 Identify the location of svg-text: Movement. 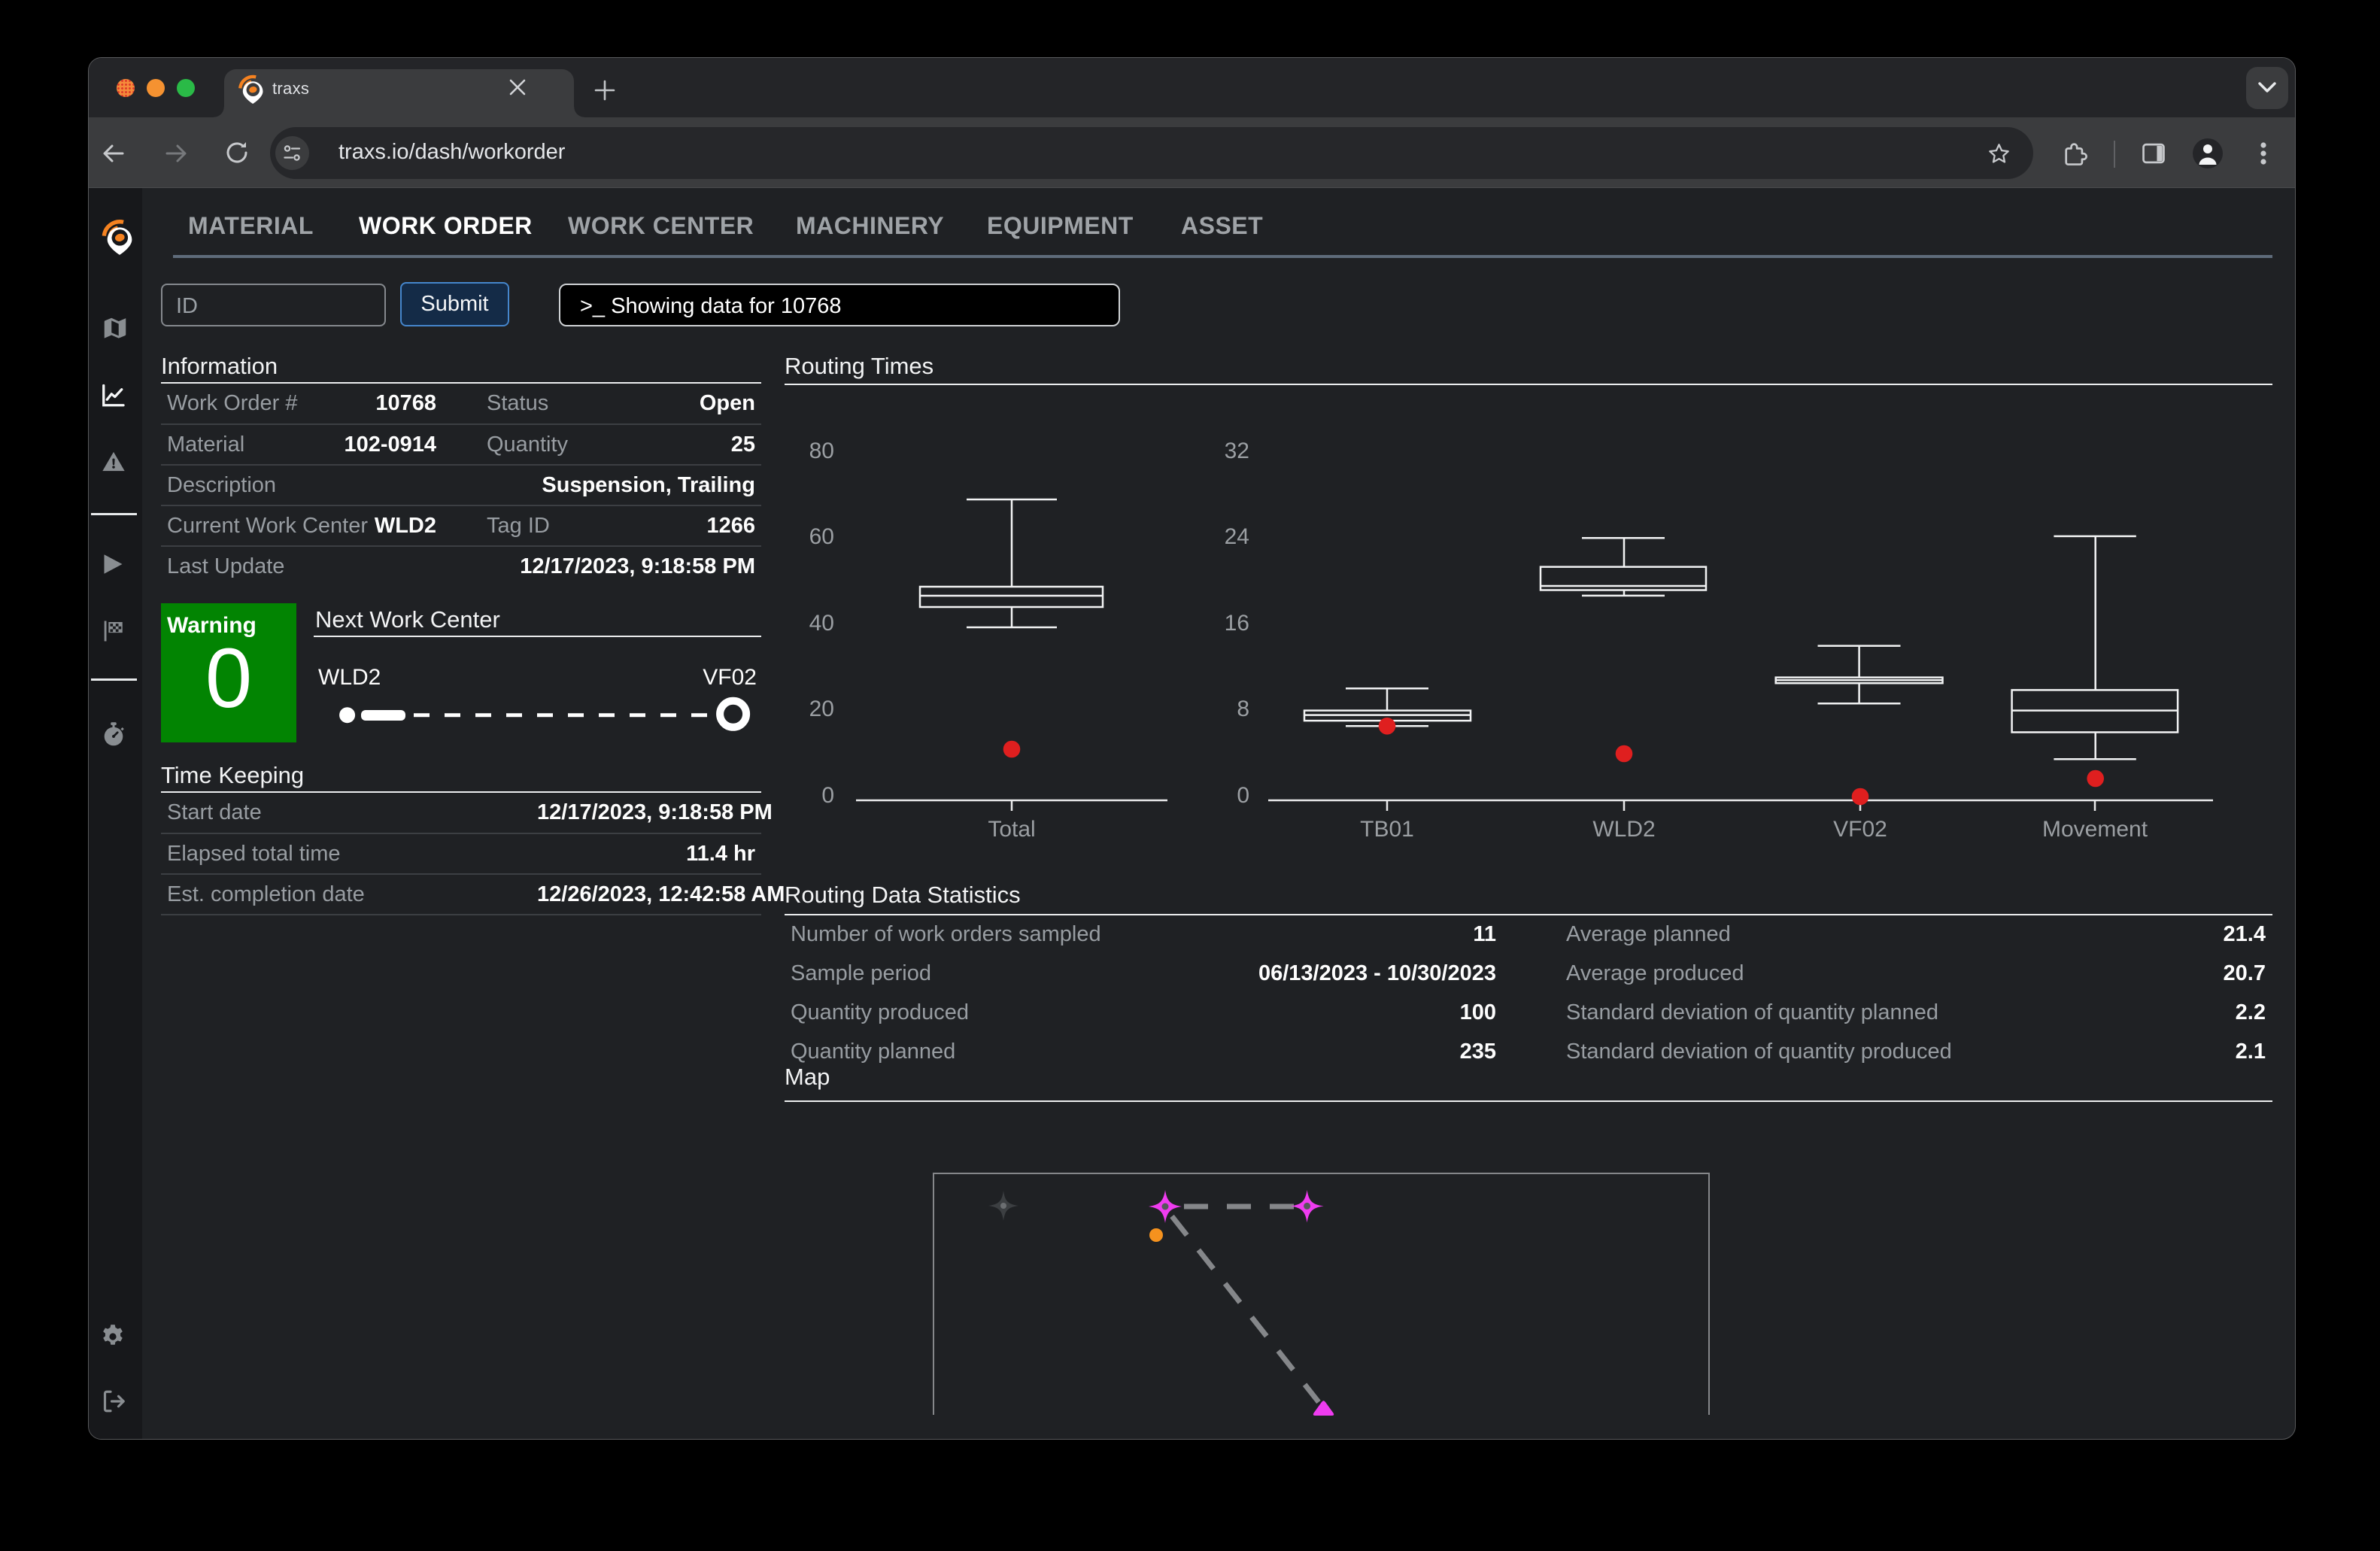
(2095, 829).